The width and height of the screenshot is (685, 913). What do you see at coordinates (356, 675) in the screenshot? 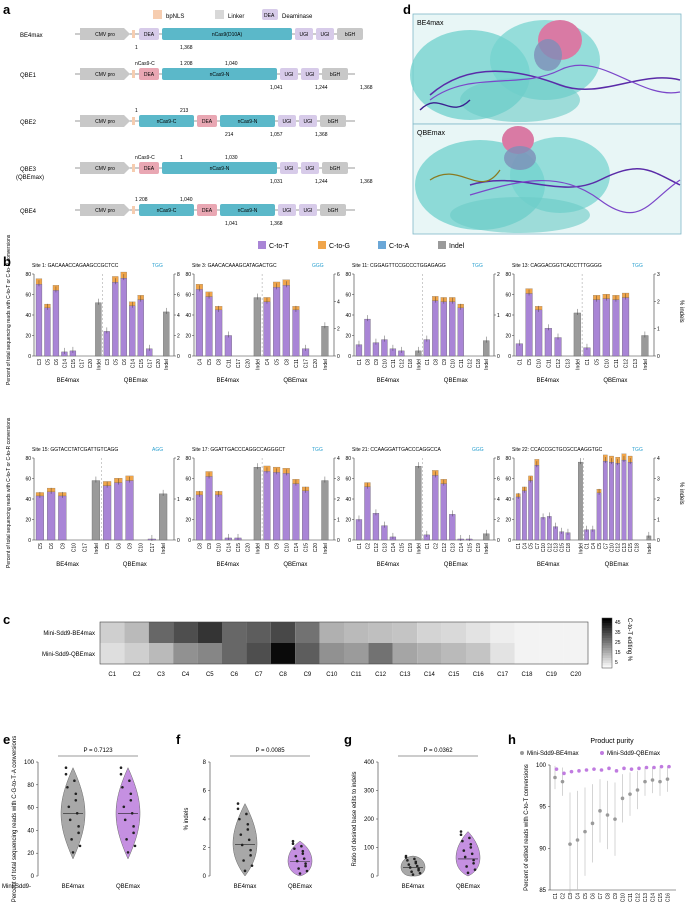
I see `heatmap-col-label: C11` at bounding box center [356, 675].